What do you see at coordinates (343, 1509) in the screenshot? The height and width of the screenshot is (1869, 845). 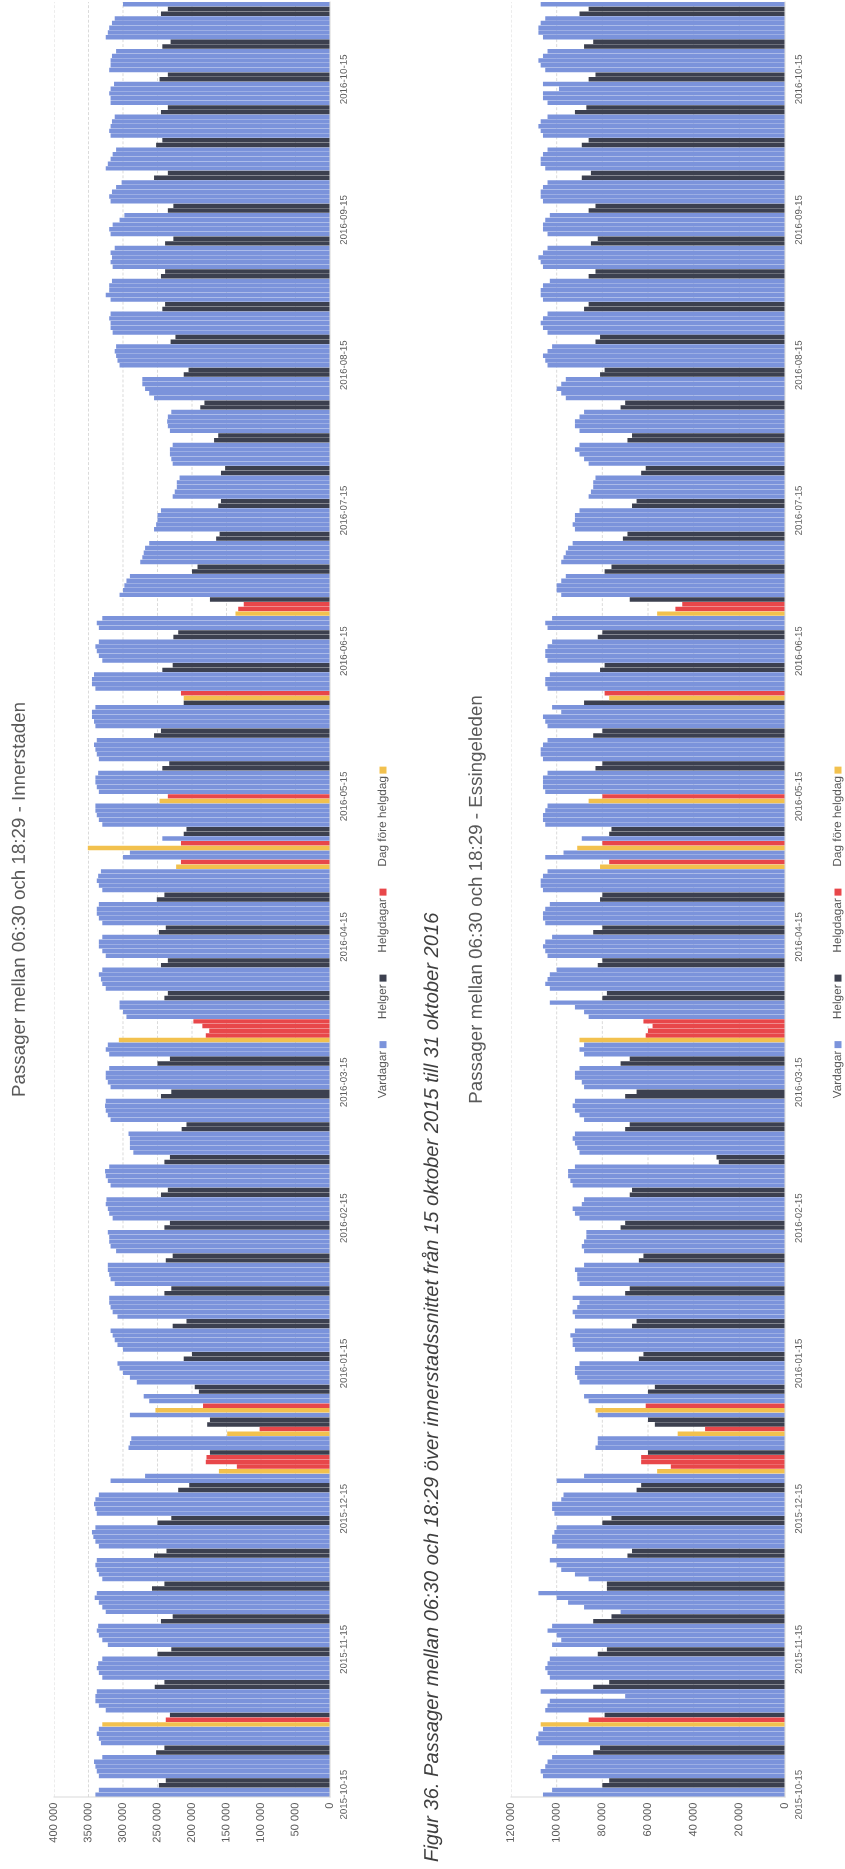 I see `y-tick-label: 2015-12-15` at bounding box center [343, 1509].